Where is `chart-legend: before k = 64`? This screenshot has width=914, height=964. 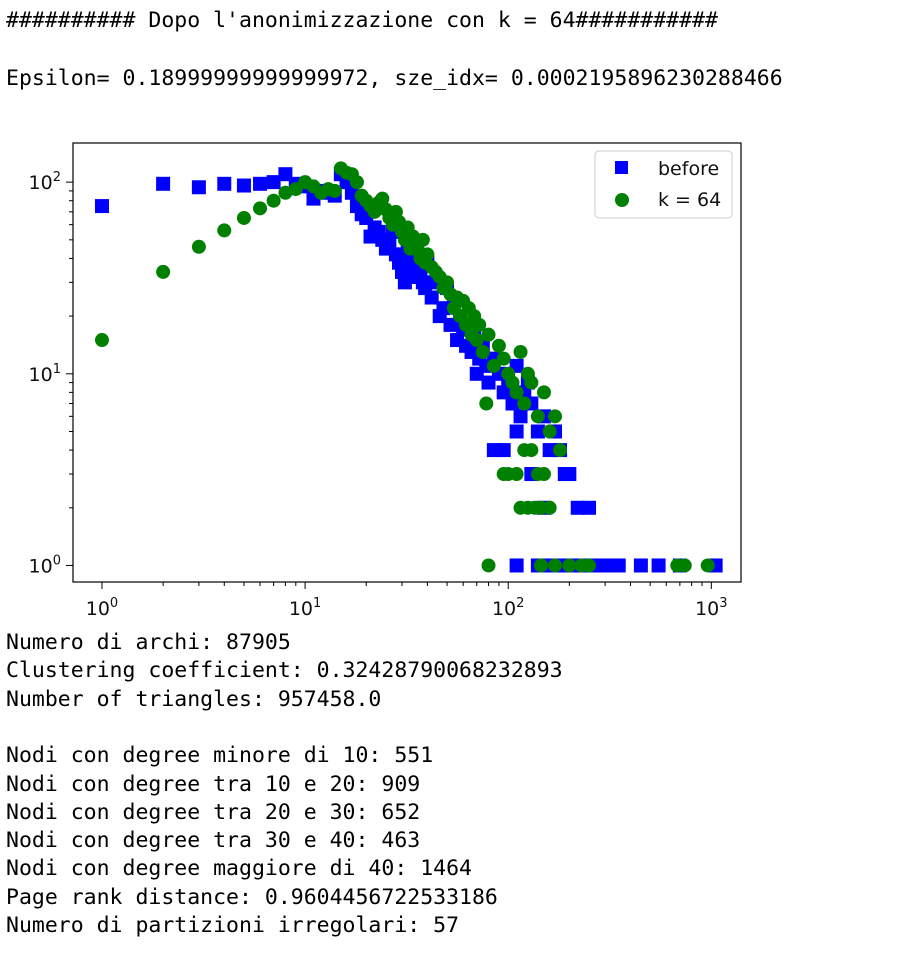
chart-legend: before k = 64 is located at coordinates (663, 184).